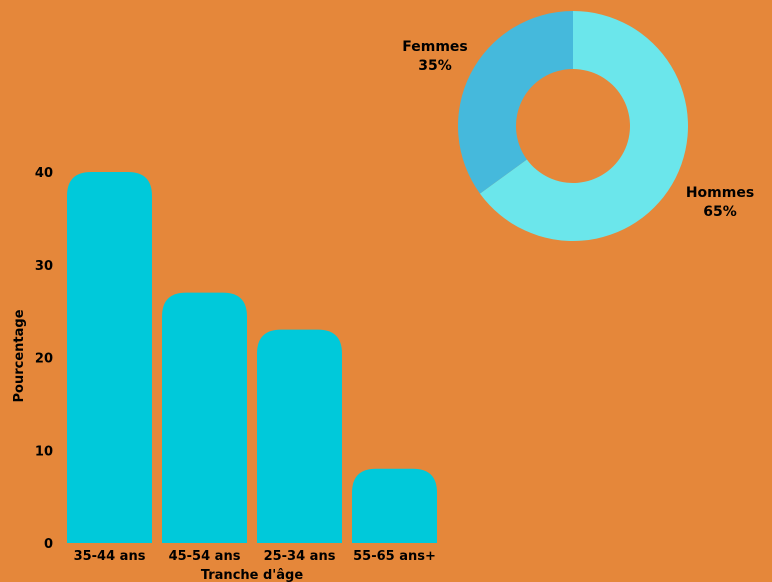 The width and height of the screenshot is (772, 582). I want to click on x-tick-label: 55-65 ans+, so click(394, 556).